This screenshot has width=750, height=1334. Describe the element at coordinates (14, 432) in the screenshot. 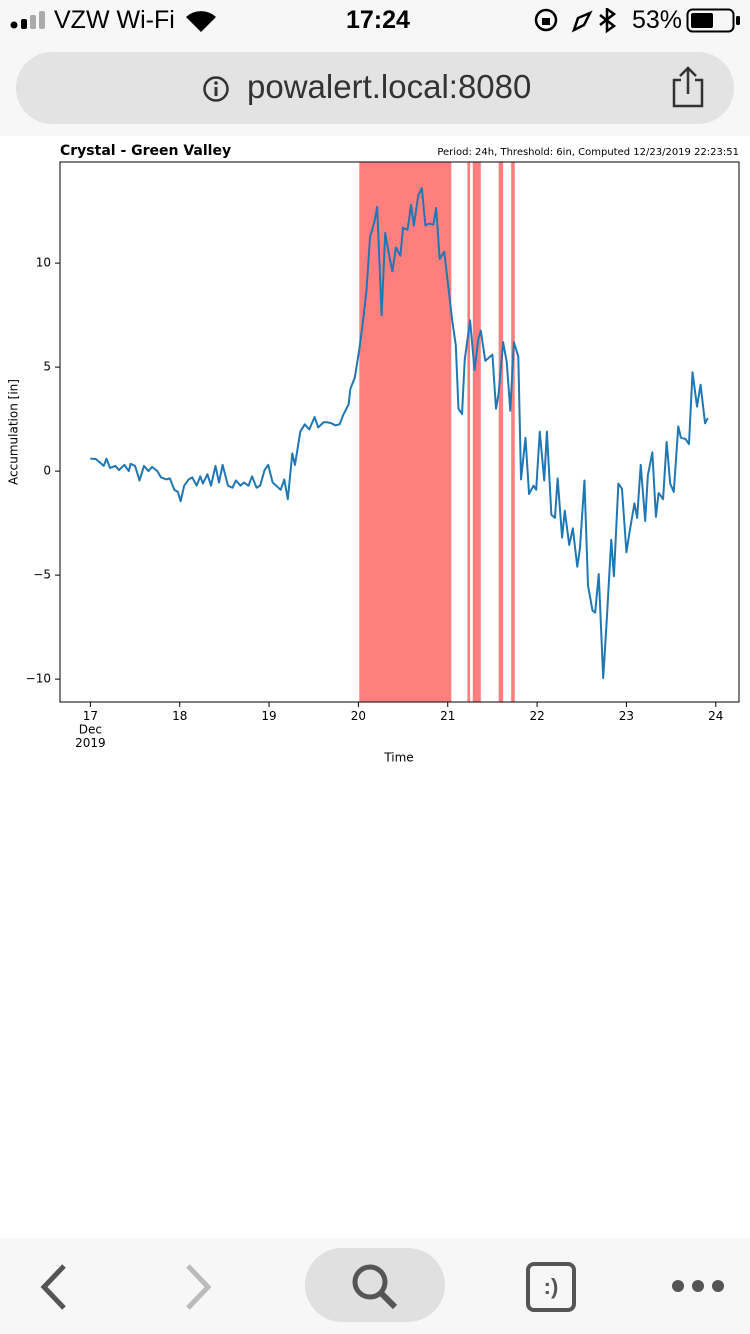

I see `y-axis-label: Accumulation [in]` at that location.